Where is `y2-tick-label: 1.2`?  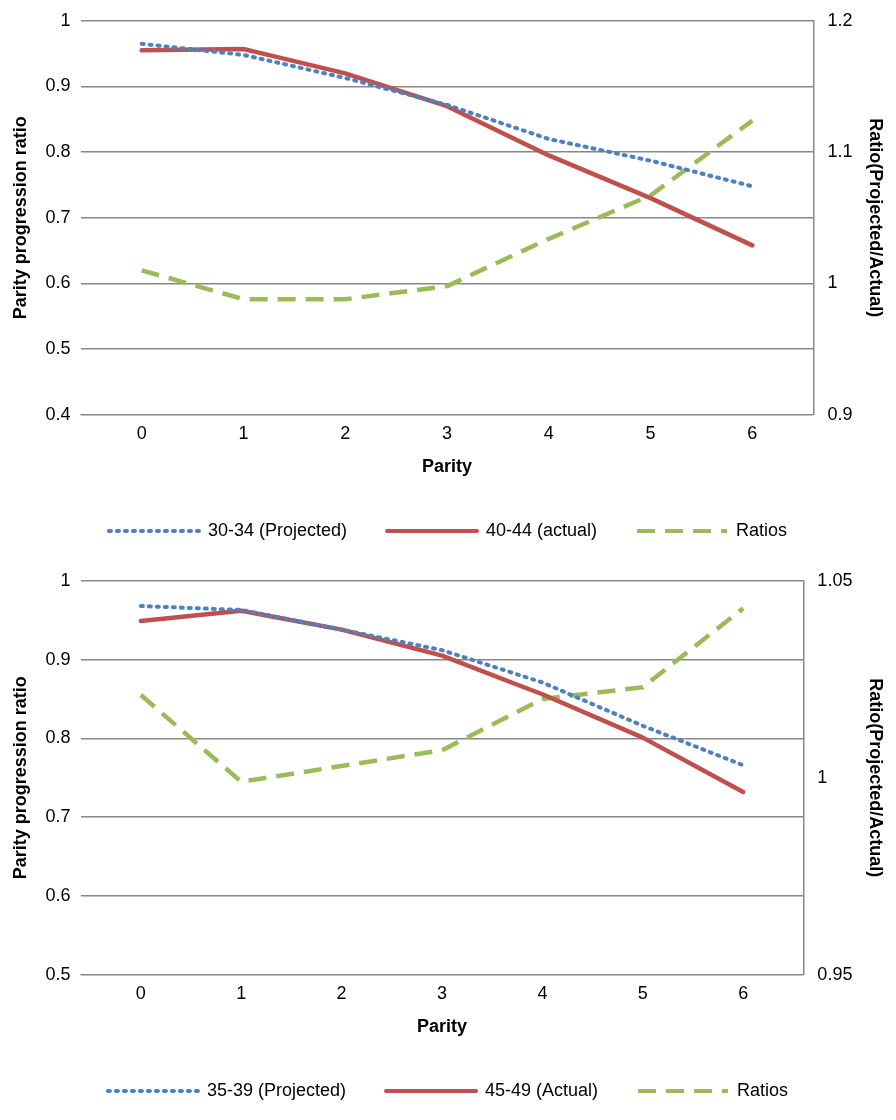 y2-tick-label: 1.2 is located at coordinates (840, 19).